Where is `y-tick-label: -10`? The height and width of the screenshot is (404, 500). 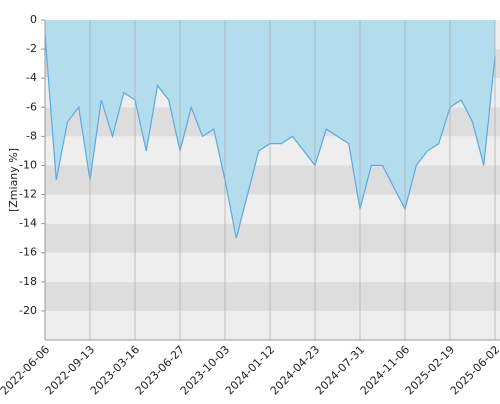 y-tick-label: -10 is located at coordinates (28, 164).